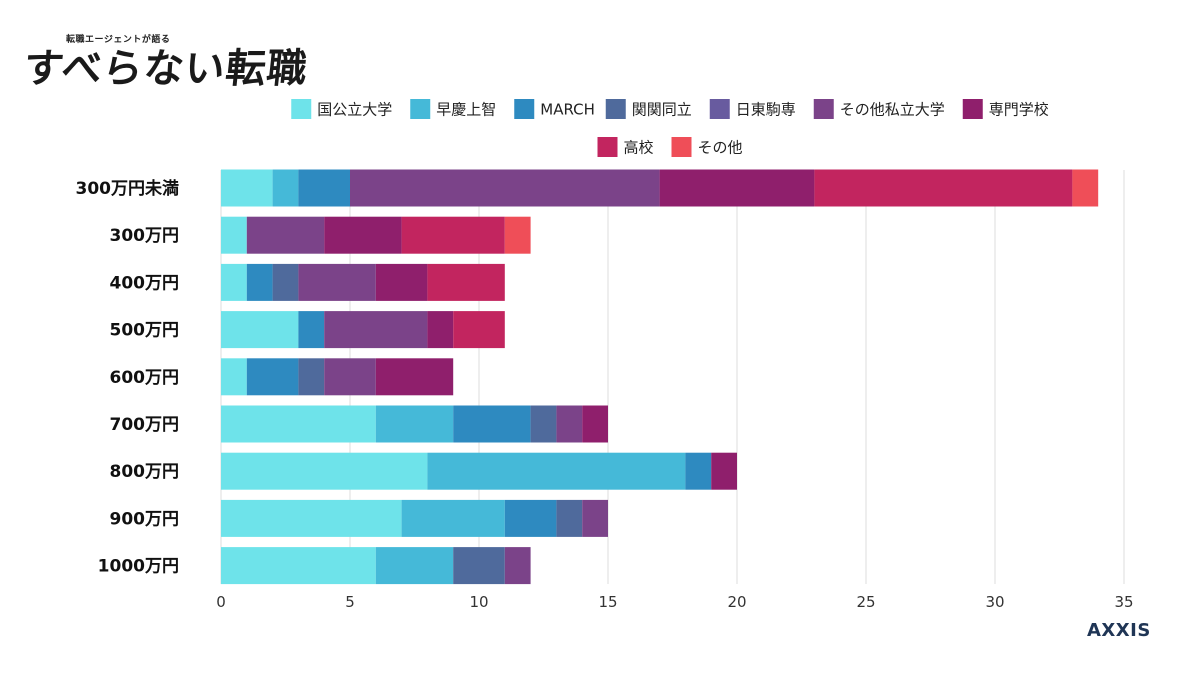 The height and width of the screenshot is (675, 1200). Describe the element at coordinates (145, 236) in the screenshot. I see `category-label: 300万円` at that location.